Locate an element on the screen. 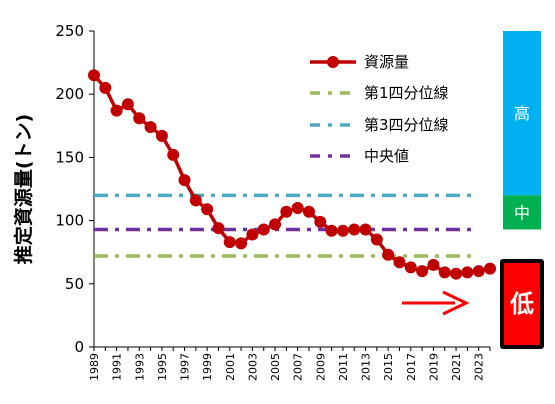  x-tick-label: 1995 is located at coordinates (162, 367).